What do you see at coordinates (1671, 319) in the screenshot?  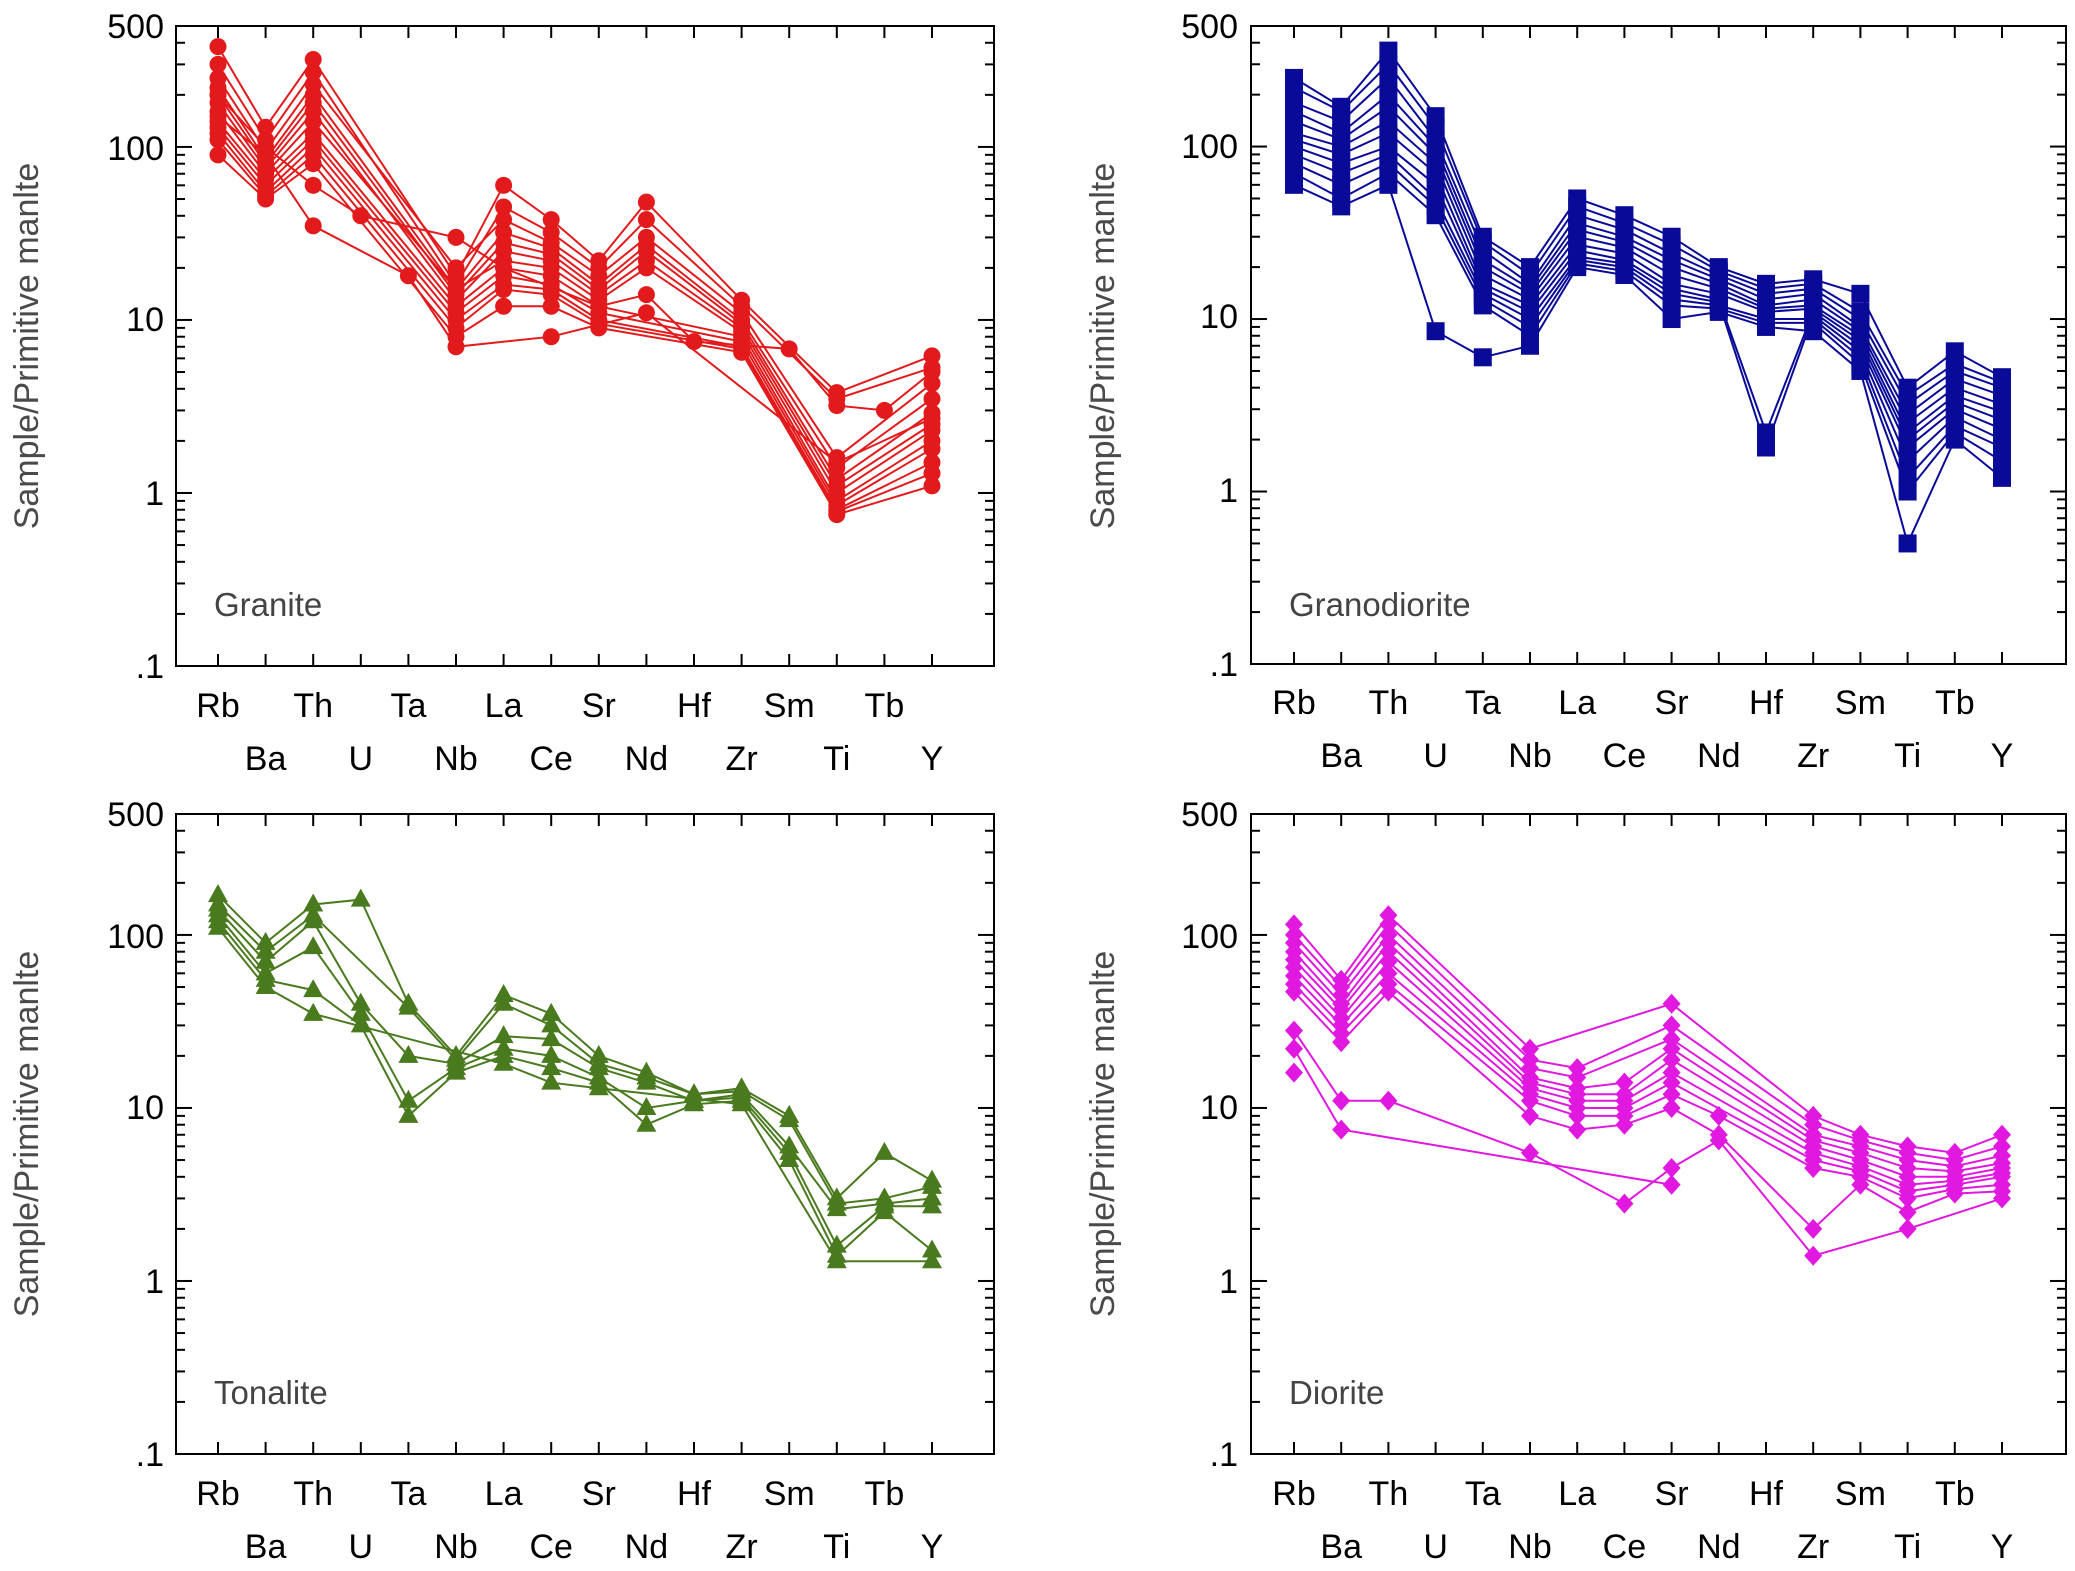 I see `marker-s12-sr` at bounding box center [1671, 319].